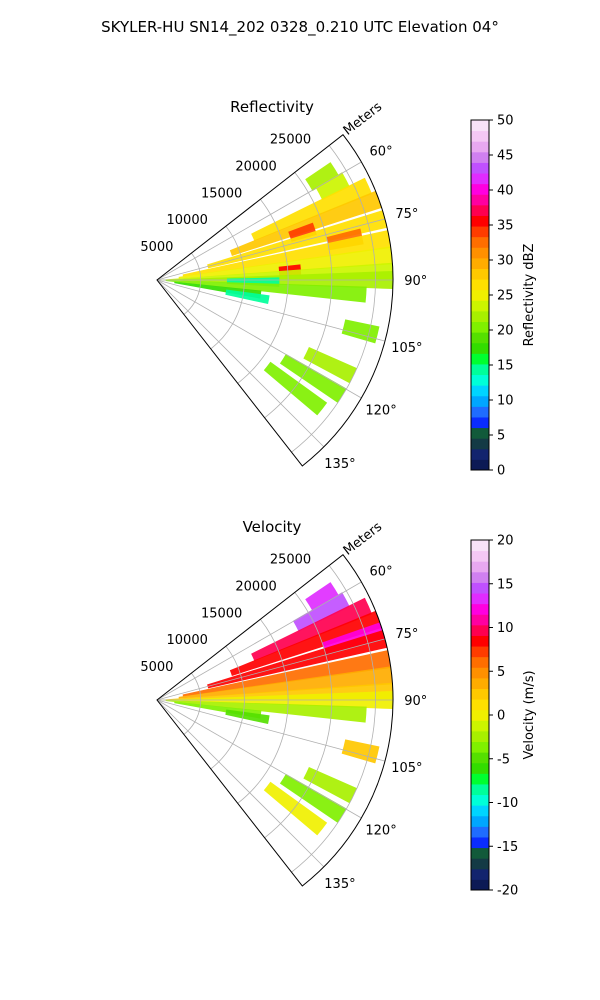 This screenshot has width=600, height=1000. What do you see at coordinates (156, 247) in the screenshot?
I see `range-tick-label: 5000` at bounding box center [156, 247].